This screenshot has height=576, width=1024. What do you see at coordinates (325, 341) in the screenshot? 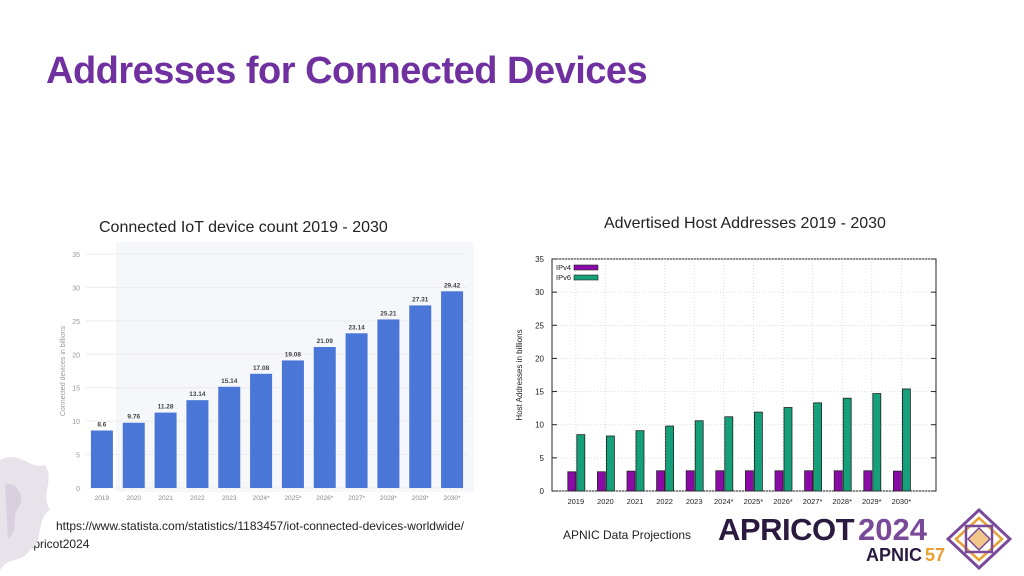
I see `bar-value-label: 21.09` at bounding box center [325, 341].